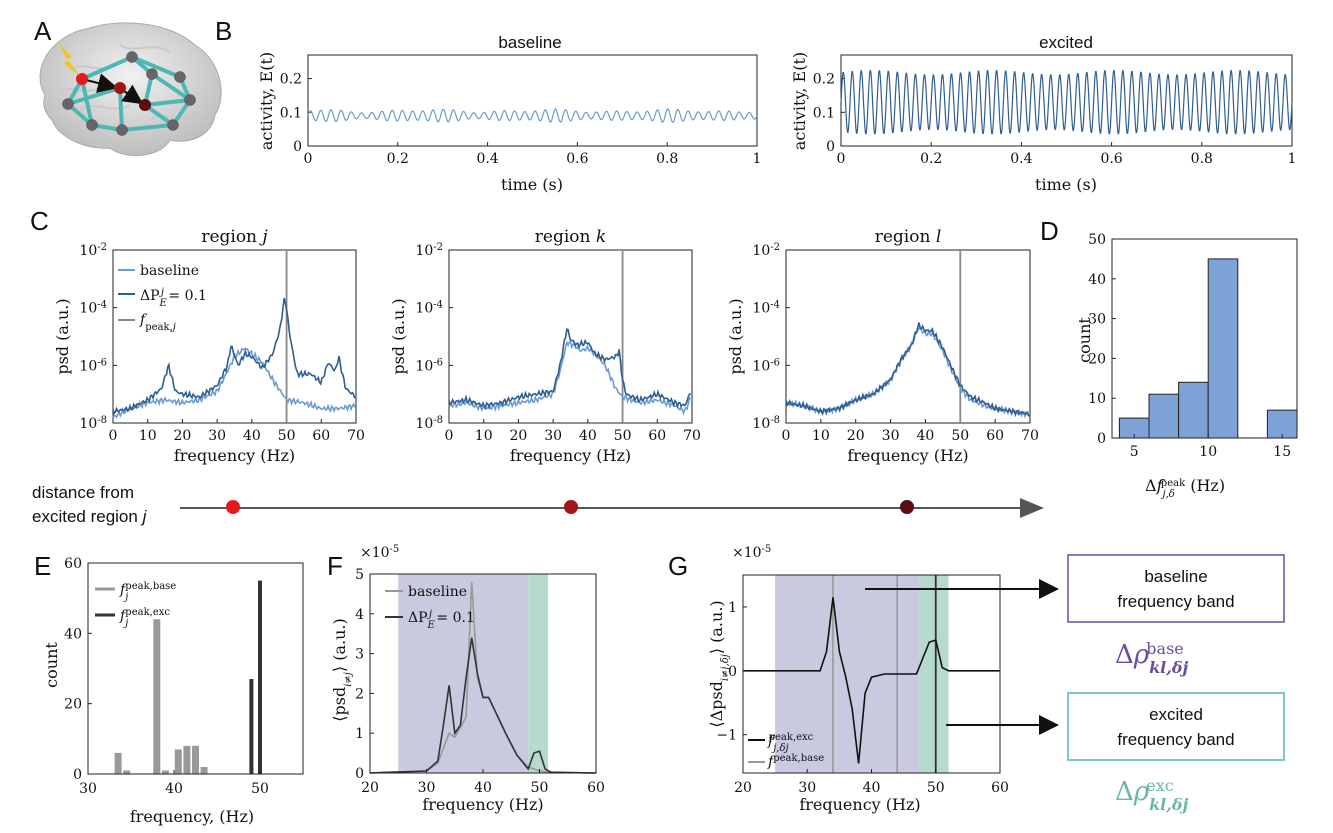  Describe the element at coordinates (223, 31) in the screenshot. I see `panel-label-b: B` at that location.